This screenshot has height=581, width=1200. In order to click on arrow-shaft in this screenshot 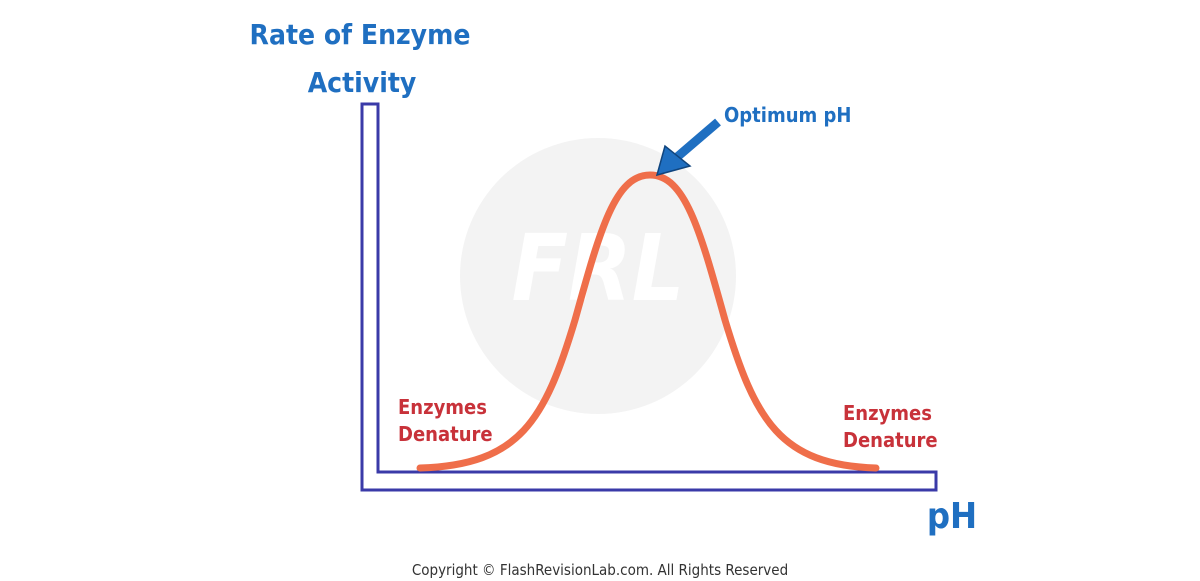, I will do `click(697, 140)`.